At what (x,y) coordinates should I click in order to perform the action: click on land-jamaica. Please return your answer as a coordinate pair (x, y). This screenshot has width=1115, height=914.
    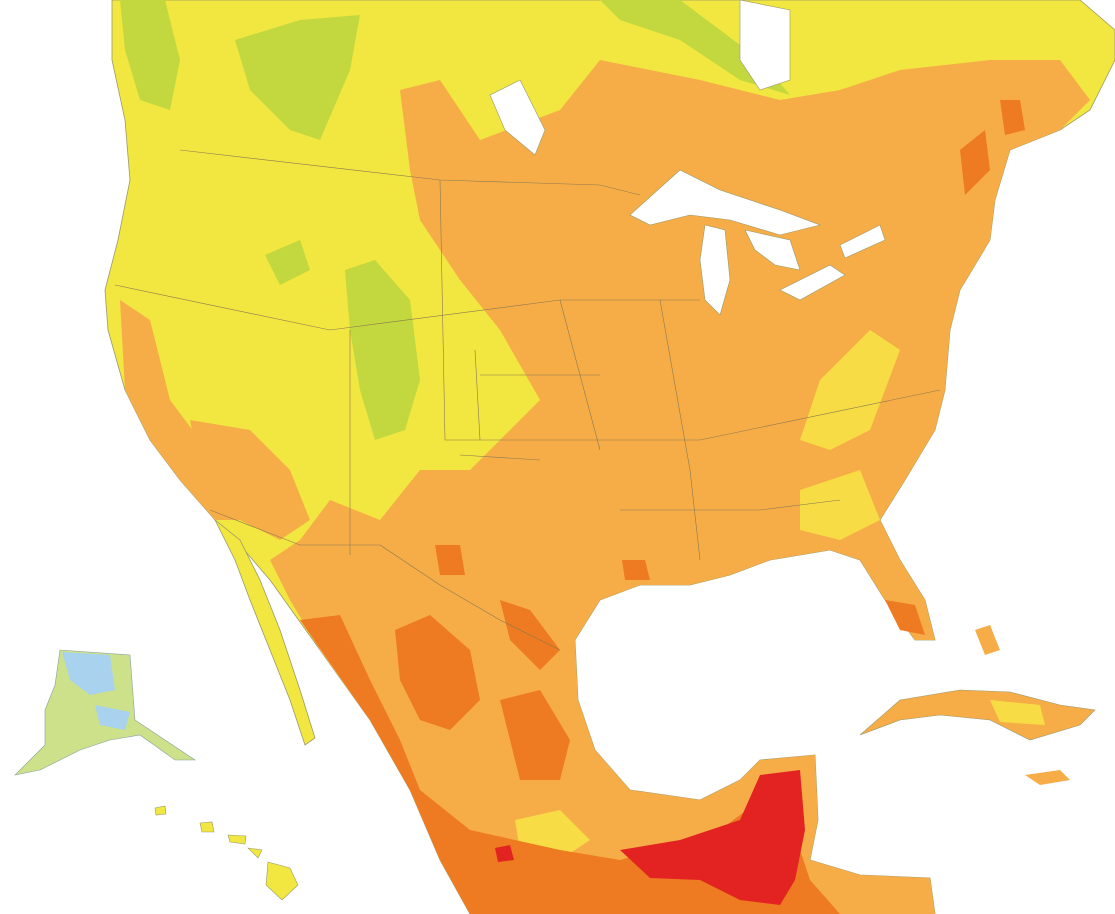
    Looking at the image, I should click on (1047, 777).